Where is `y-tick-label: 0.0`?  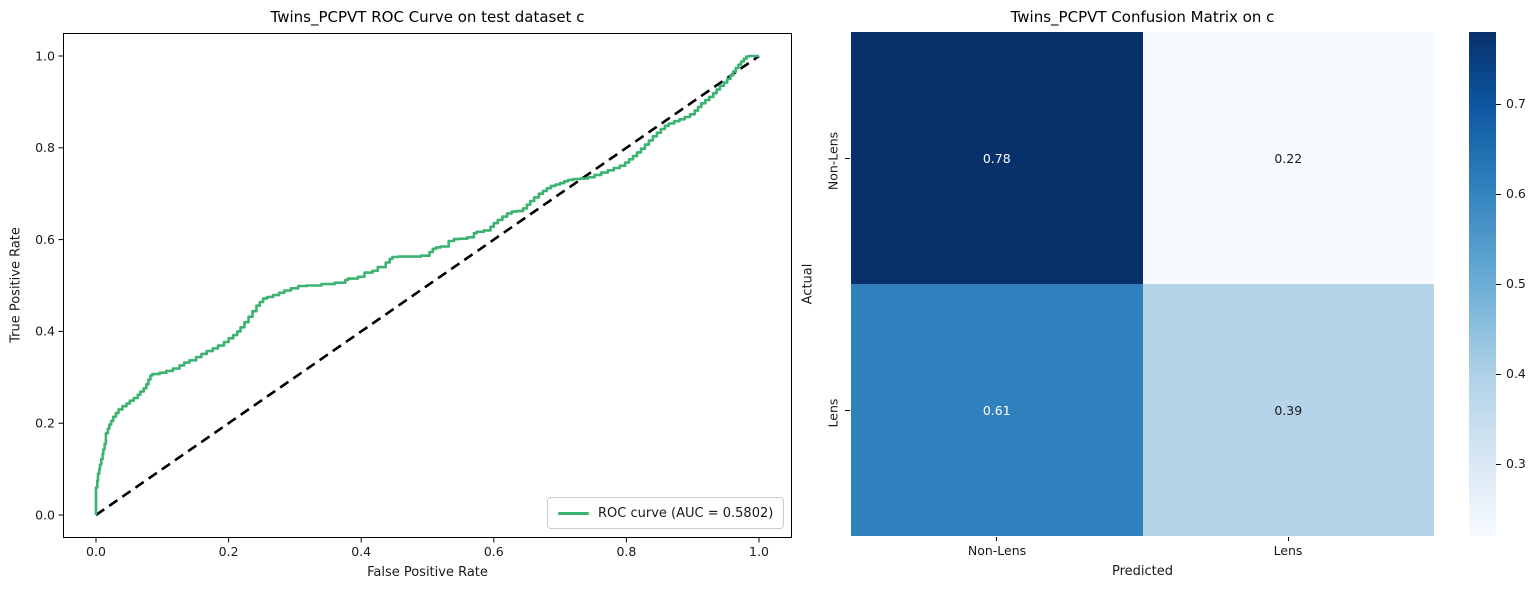
y-tick-label: 0.0 is located at coordinates (45, 514).